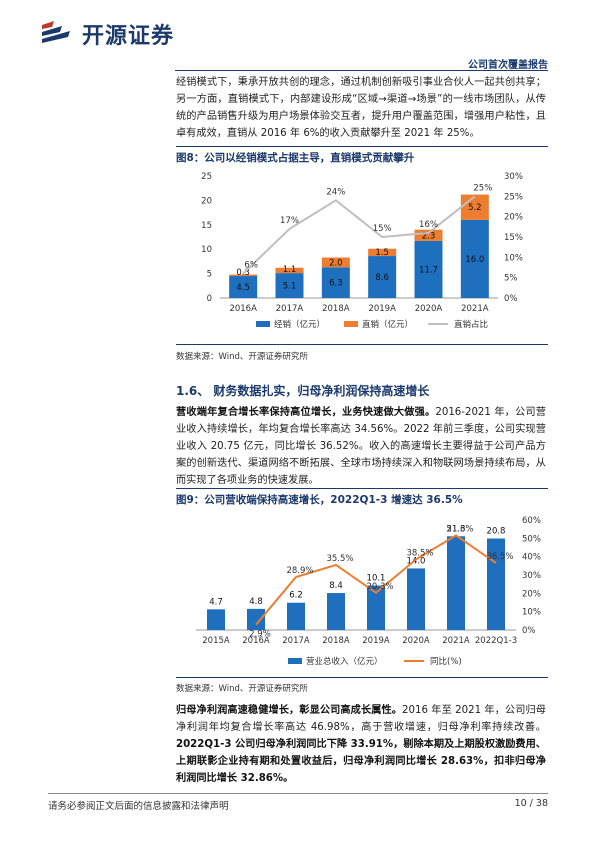 This screenshot has width=596, height=842. Describe the element at coordinates (206, 177) in the screenshot. I see `y-tick-label: 25` at that location.